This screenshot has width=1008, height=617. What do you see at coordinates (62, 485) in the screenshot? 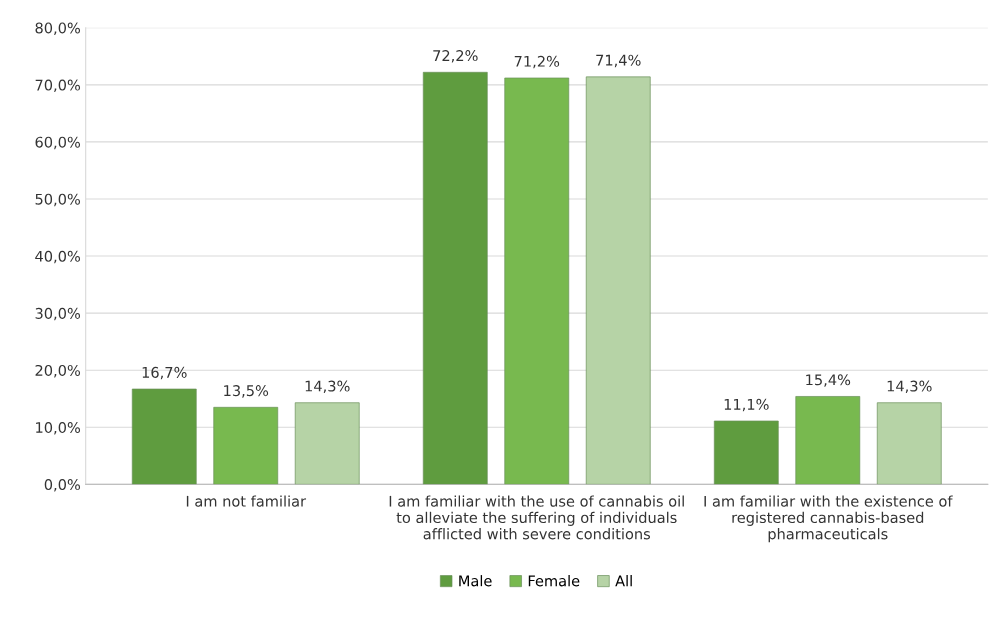
I see `y-tick-label: 0,0%` at bounding box center [62, 485].